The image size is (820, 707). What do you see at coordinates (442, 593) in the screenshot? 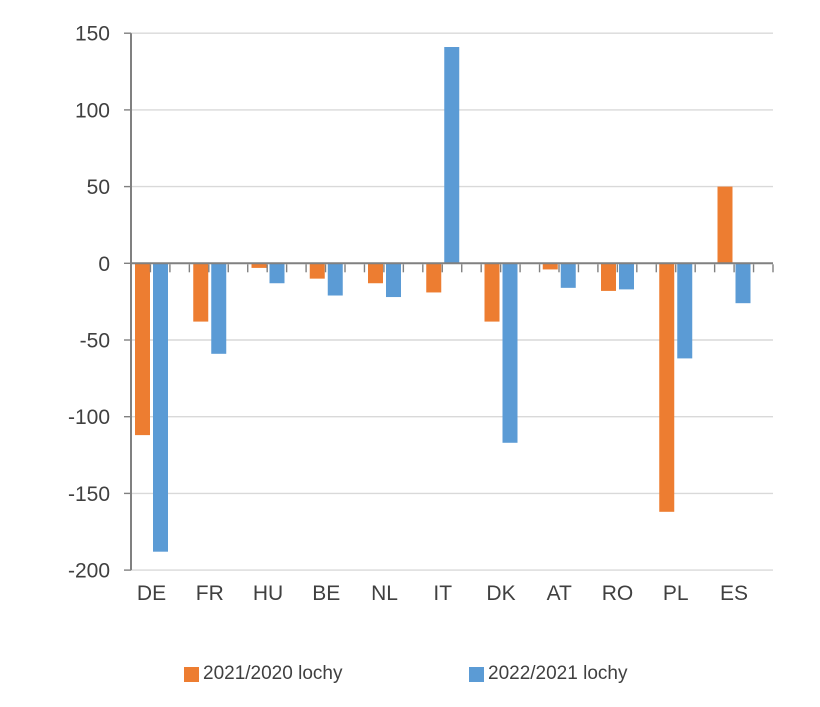
I see `x-axis-category-label-IT: IT` at bounding box center [442, 593].